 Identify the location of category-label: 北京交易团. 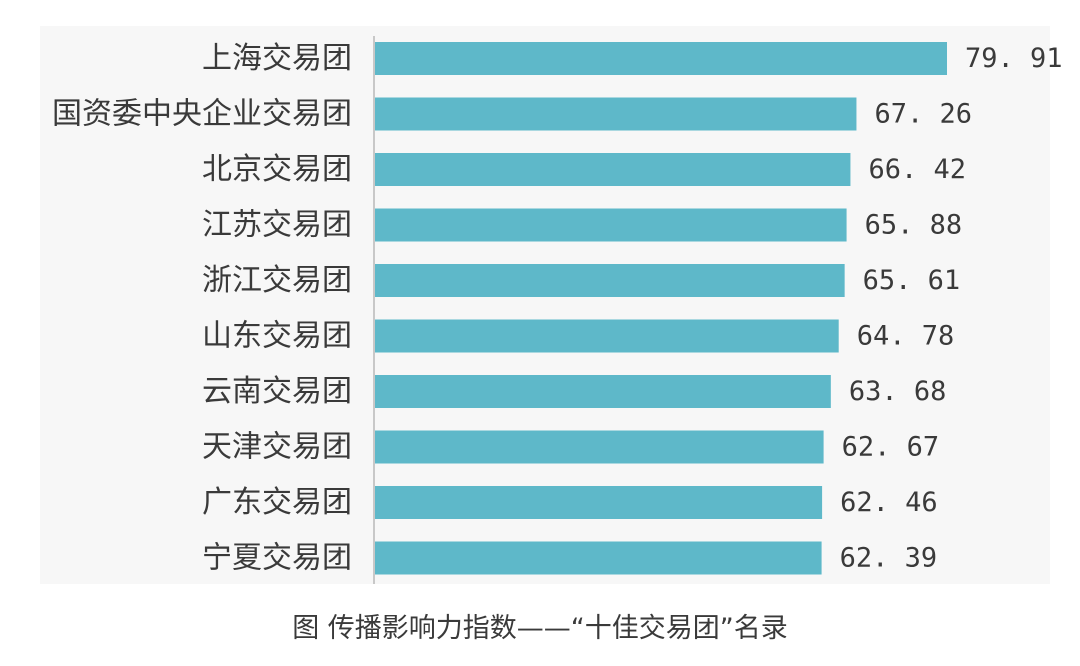
(277, 169).